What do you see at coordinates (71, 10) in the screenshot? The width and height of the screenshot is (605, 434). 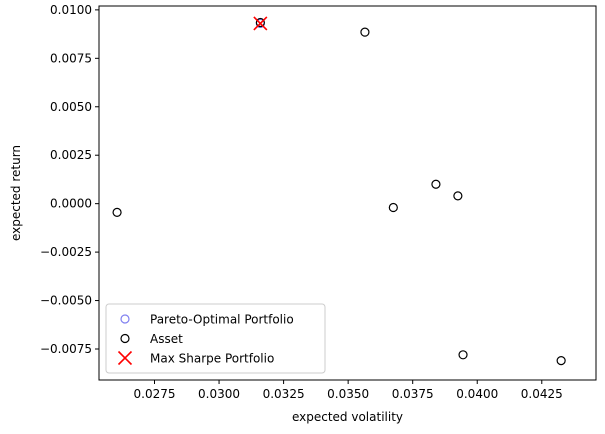 I see `y-tick-label: 0.0100` at bounding box center [71, 10].